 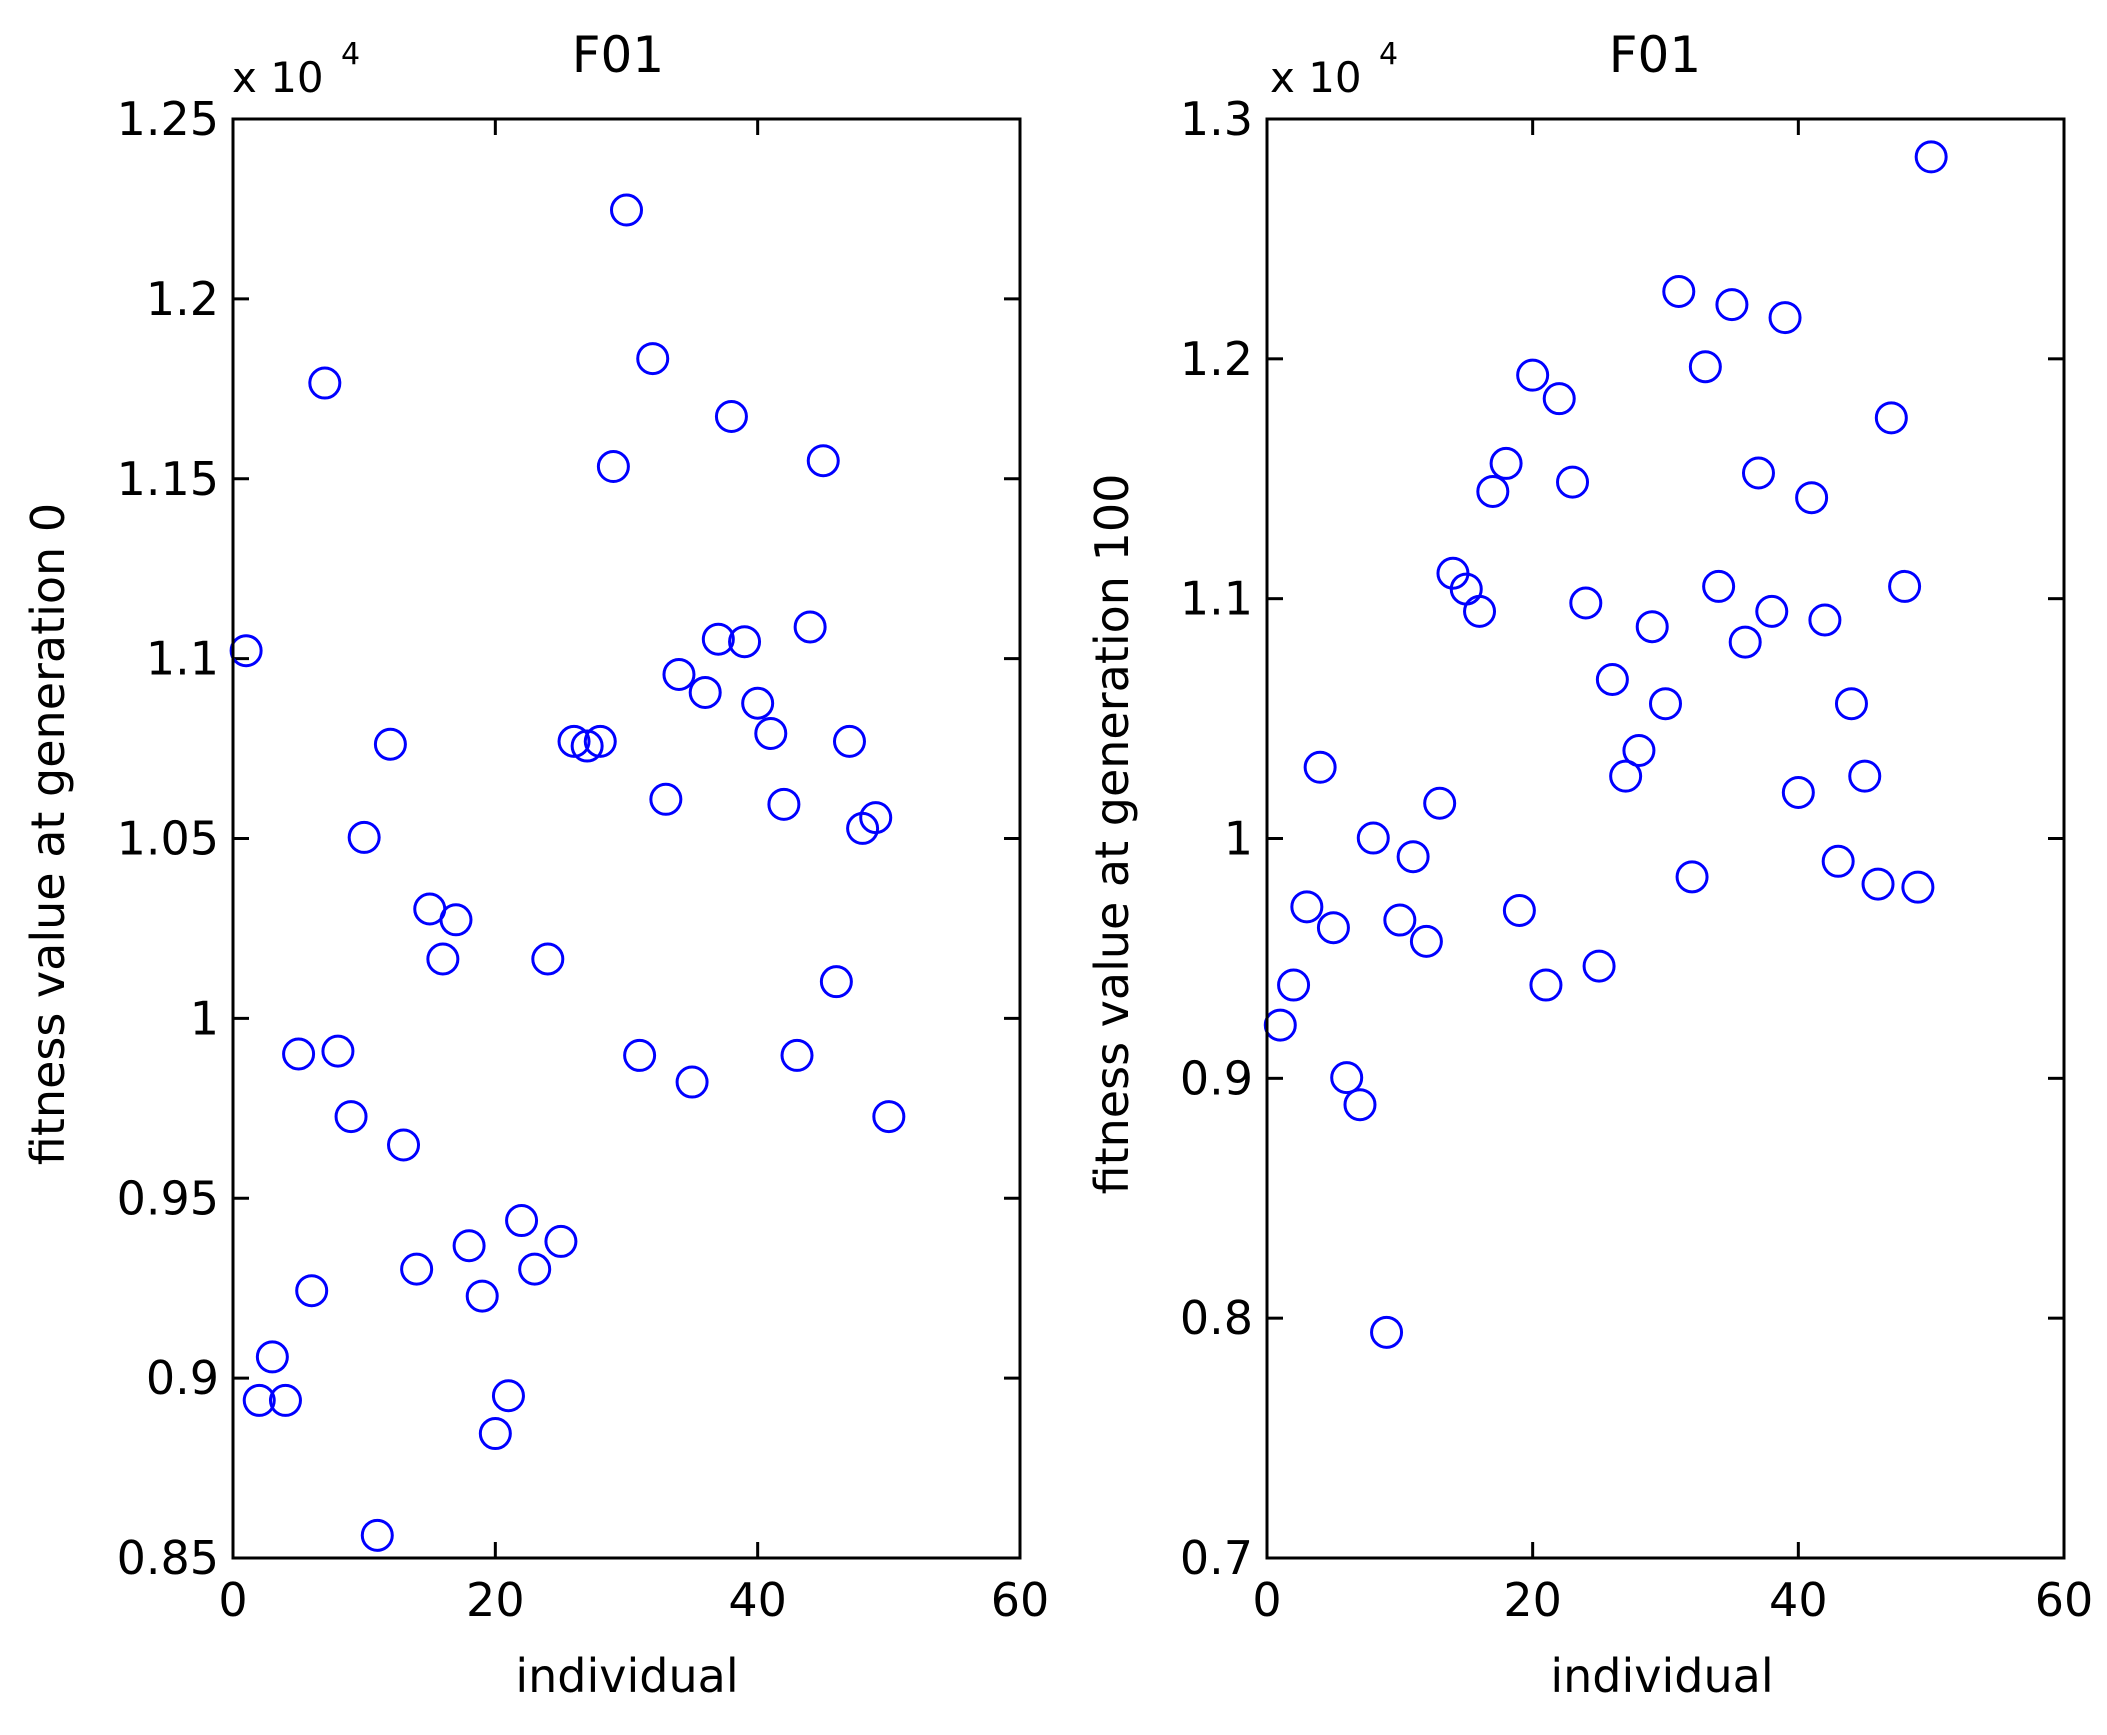 I want to click on right-xtick-label: 60, so click(x=2064, y=1600).